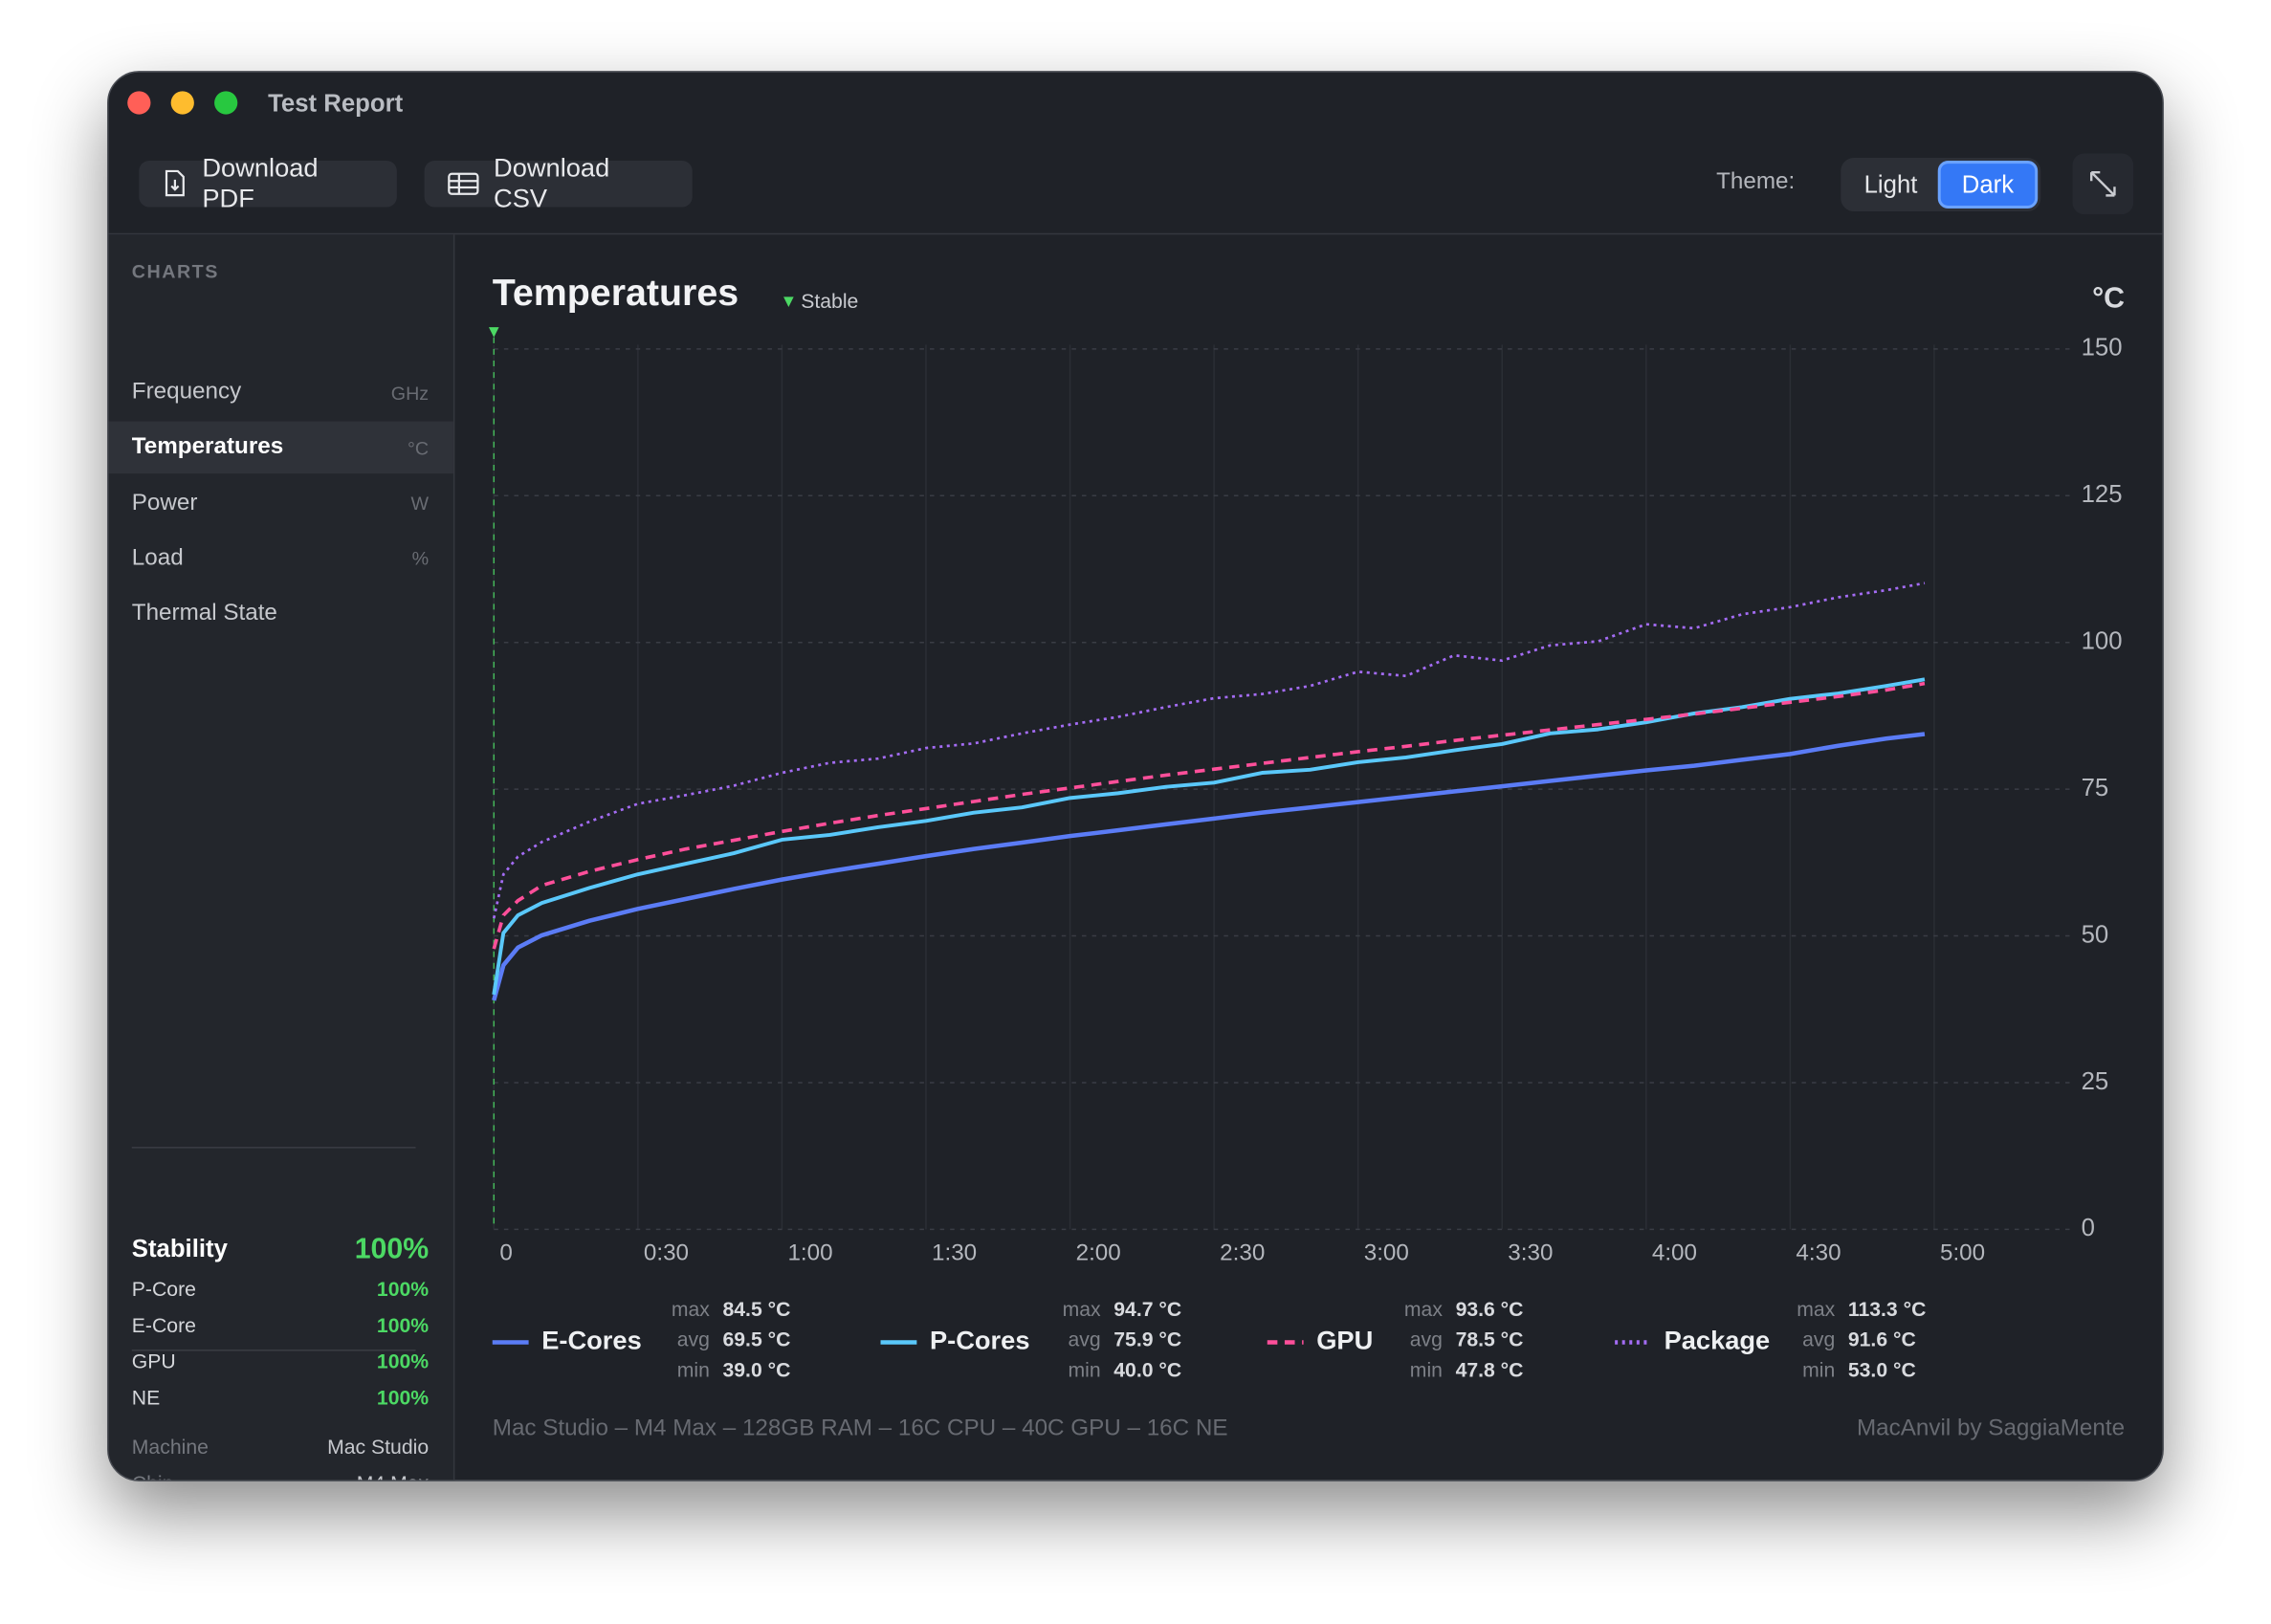 The image size is (2271, 1624). Describe the element at coordinates (667, 1253) in the screenshot. I see `x-tick-label: 0:30` at that location.